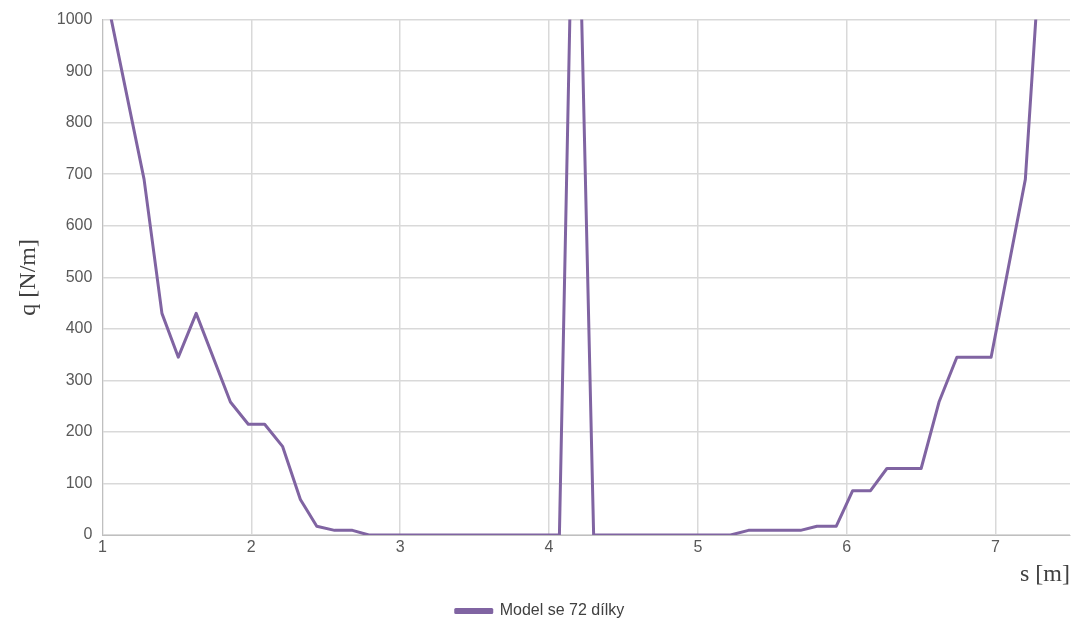  What do you see at coordinates (79, 276) in the screenshot?
I see `y-tick-label: 500` at bounding box center [79, 276].